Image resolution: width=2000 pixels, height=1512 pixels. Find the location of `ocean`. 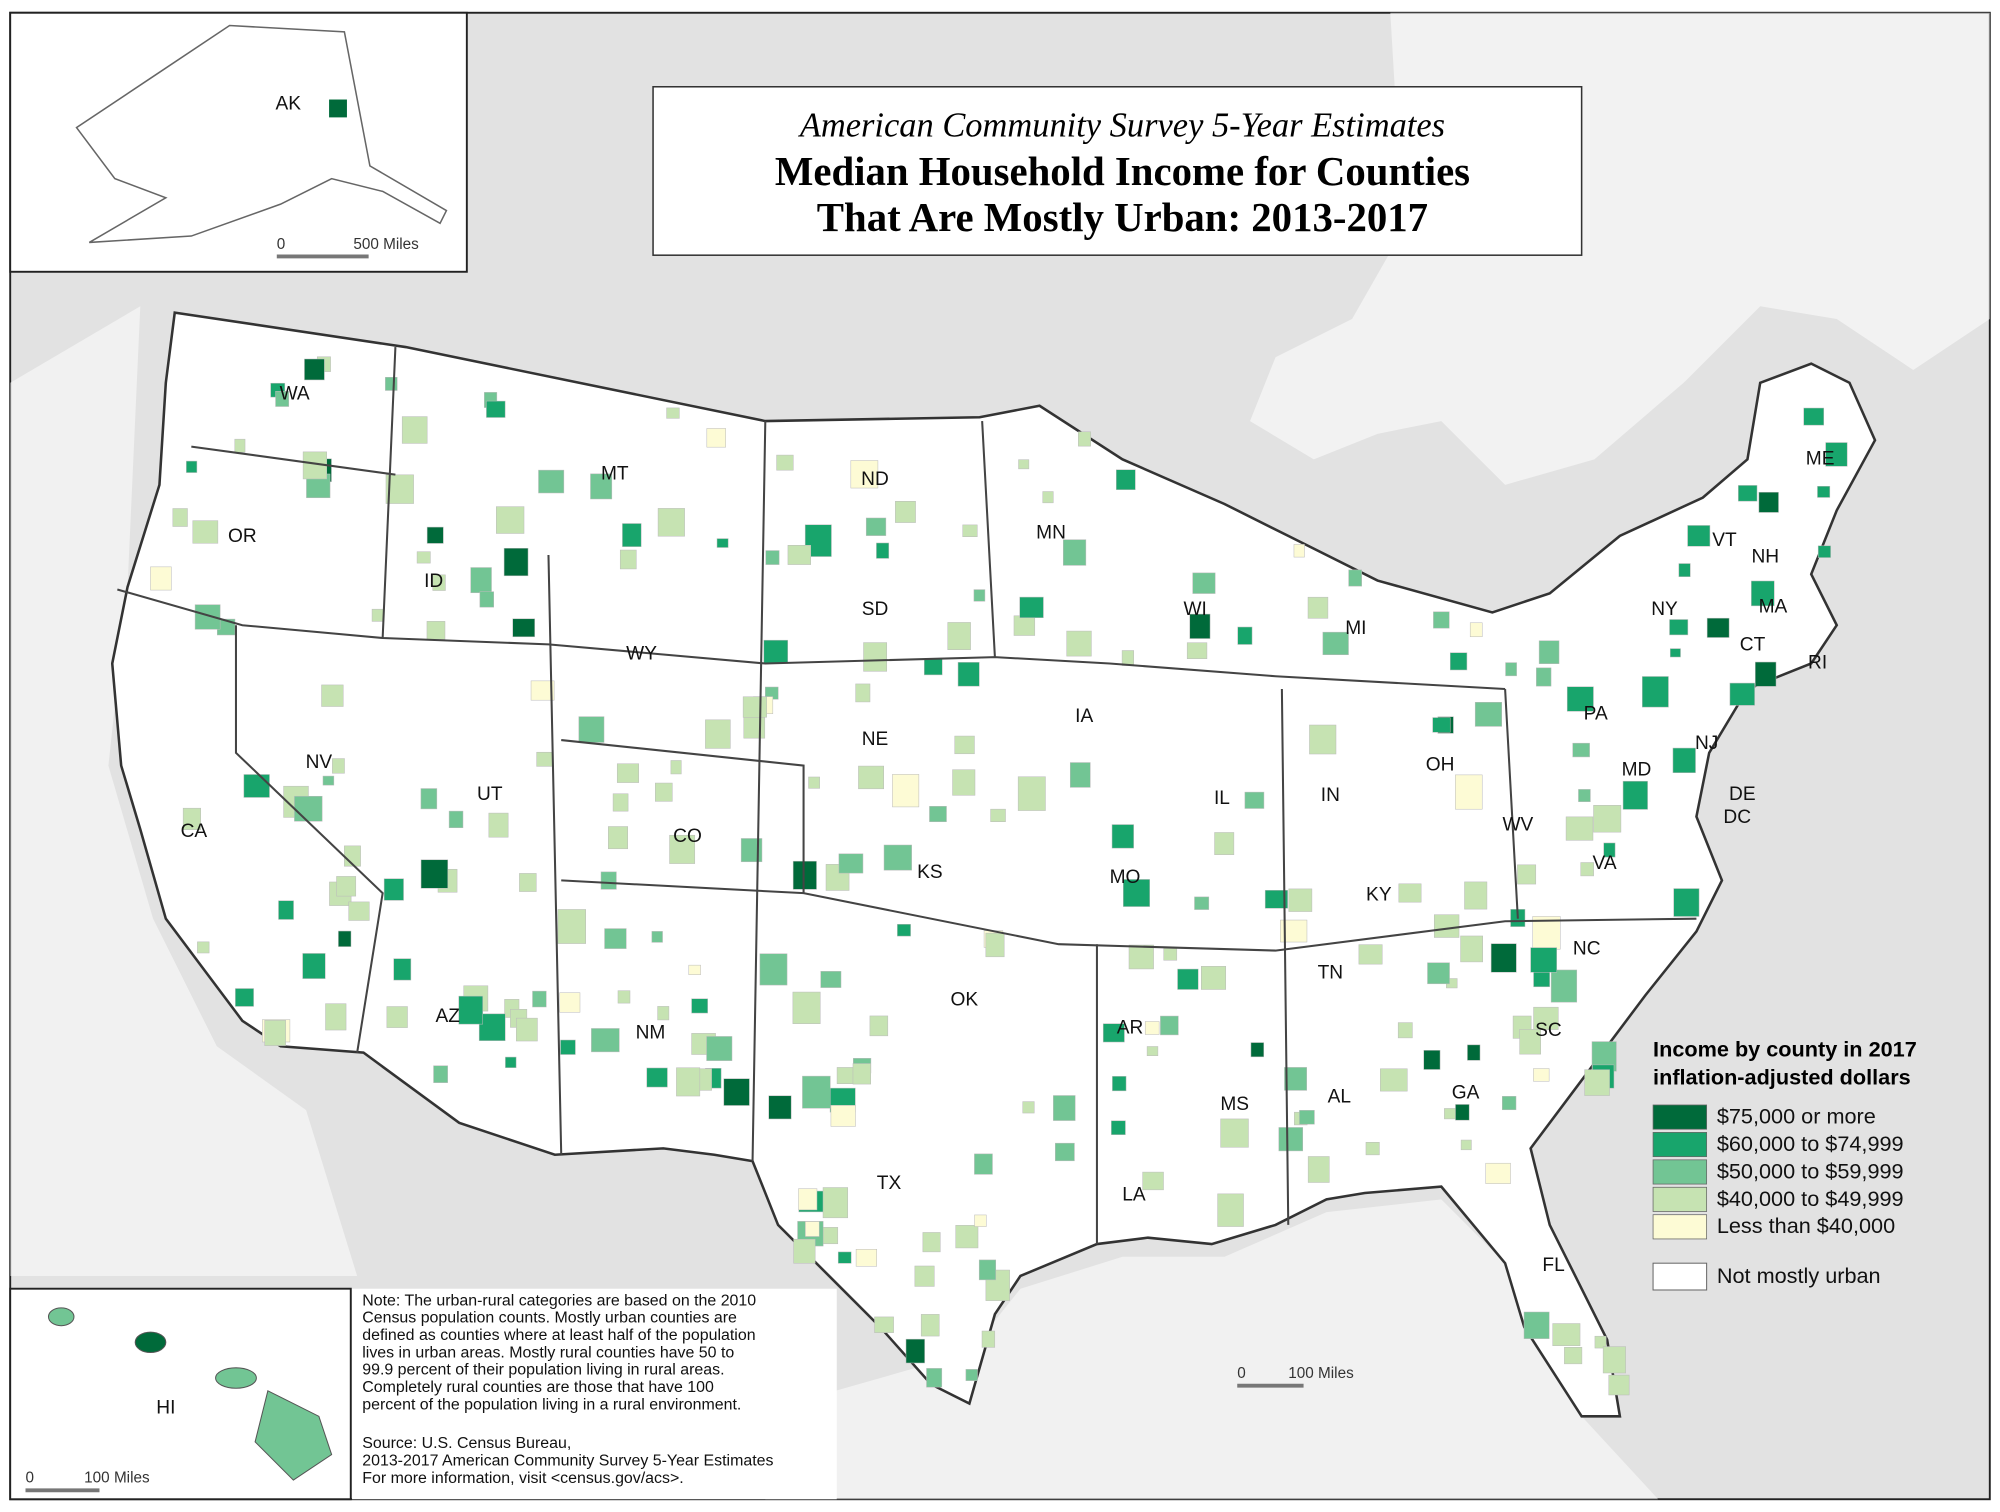

ocean is located at coordinates (184, 791).